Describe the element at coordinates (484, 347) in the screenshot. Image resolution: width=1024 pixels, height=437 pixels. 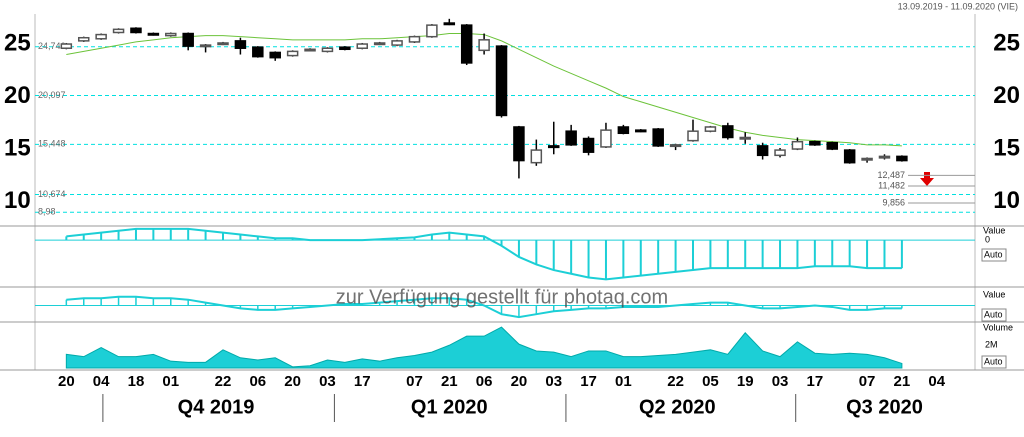
I see `volume-area` at that location.